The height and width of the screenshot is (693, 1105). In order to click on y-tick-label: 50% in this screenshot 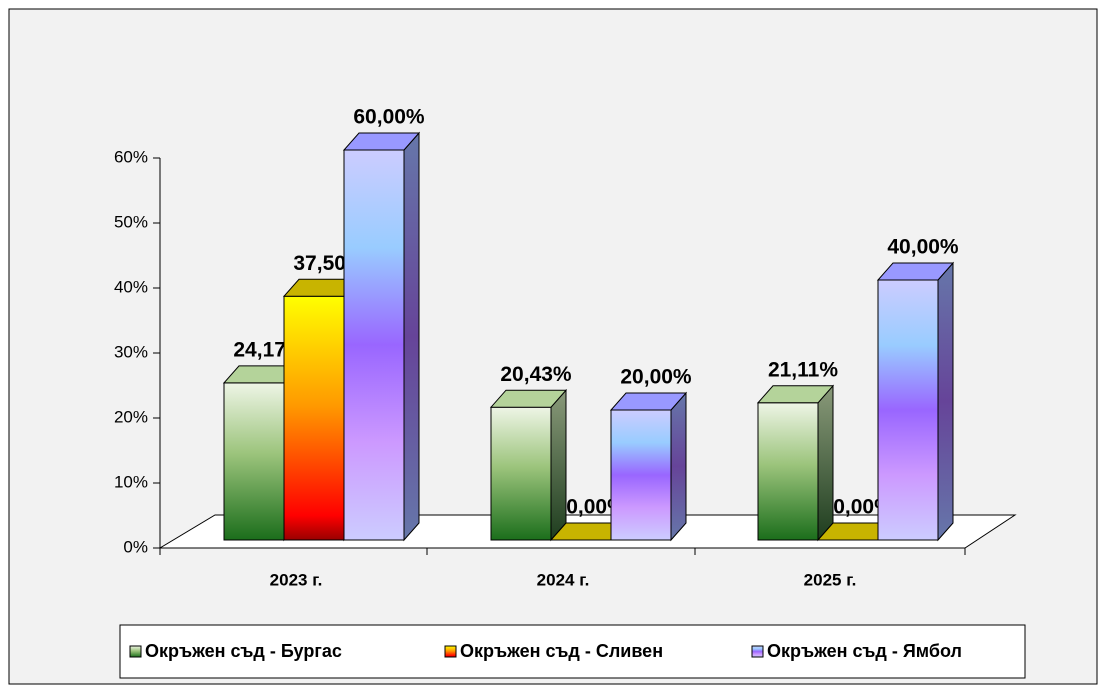, I will do `click(131, 221)`.